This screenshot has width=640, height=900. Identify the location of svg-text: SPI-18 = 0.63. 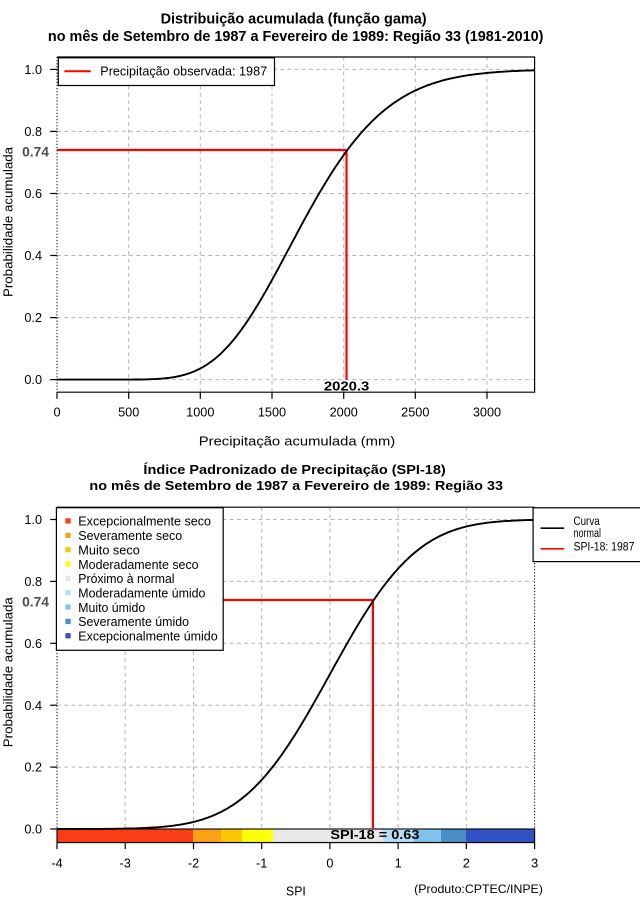
(374, 834).